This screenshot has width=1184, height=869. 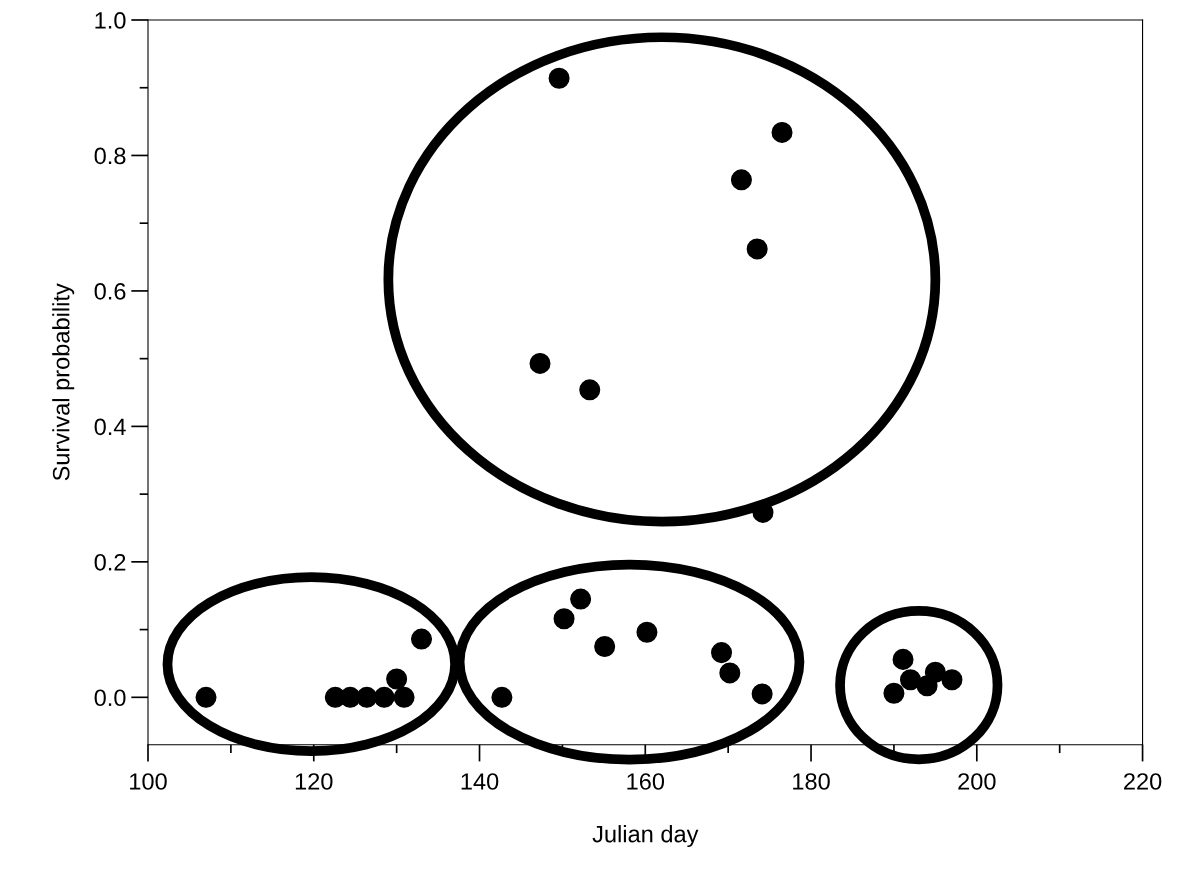 I want to click on y-axis-title: Survival probability, so click(x=63, y=382).